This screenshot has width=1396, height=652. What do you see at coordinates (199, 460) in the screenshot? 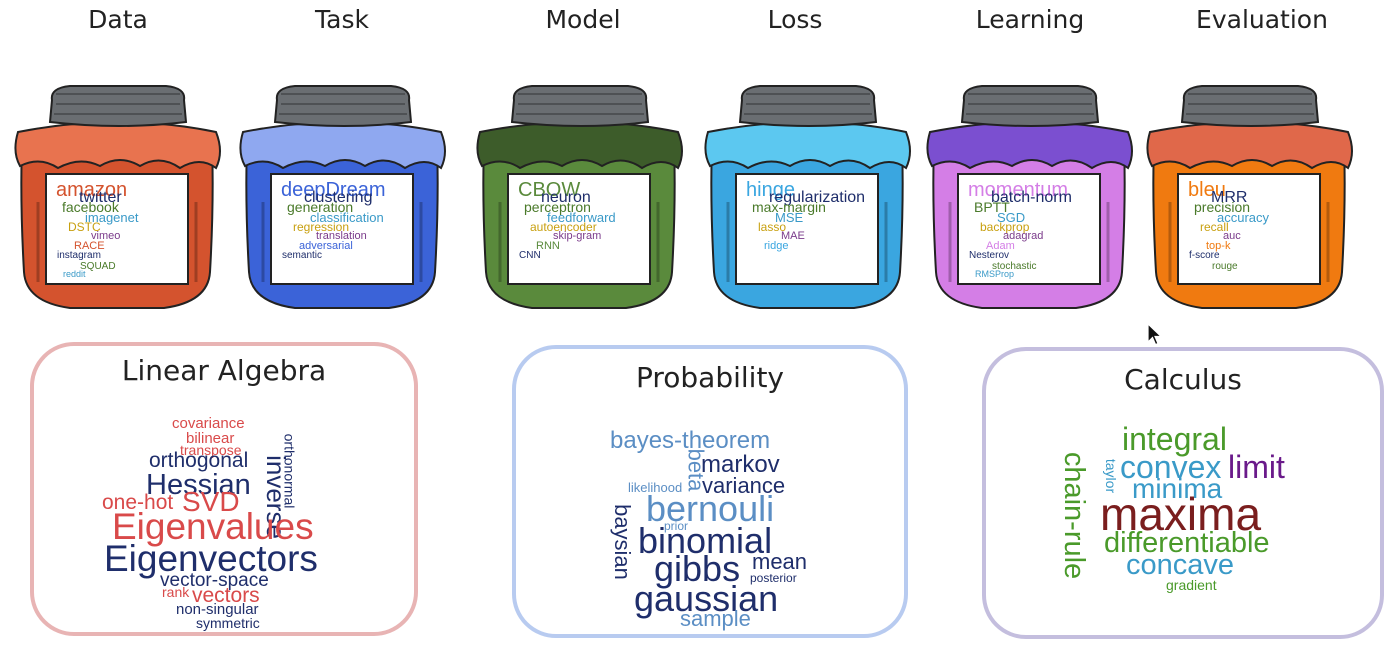
I see `word-orthogonal: orthogonal` at bounding box center [199, 460].